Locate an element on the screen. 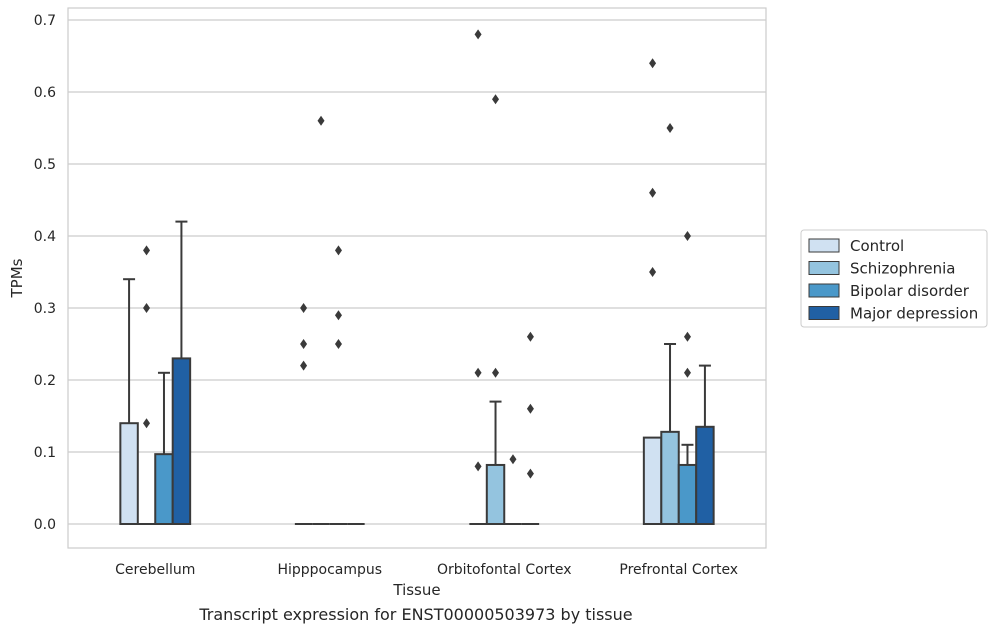  x-tick-label: Prefrontal Cortex is located at coordinates (678, 570).